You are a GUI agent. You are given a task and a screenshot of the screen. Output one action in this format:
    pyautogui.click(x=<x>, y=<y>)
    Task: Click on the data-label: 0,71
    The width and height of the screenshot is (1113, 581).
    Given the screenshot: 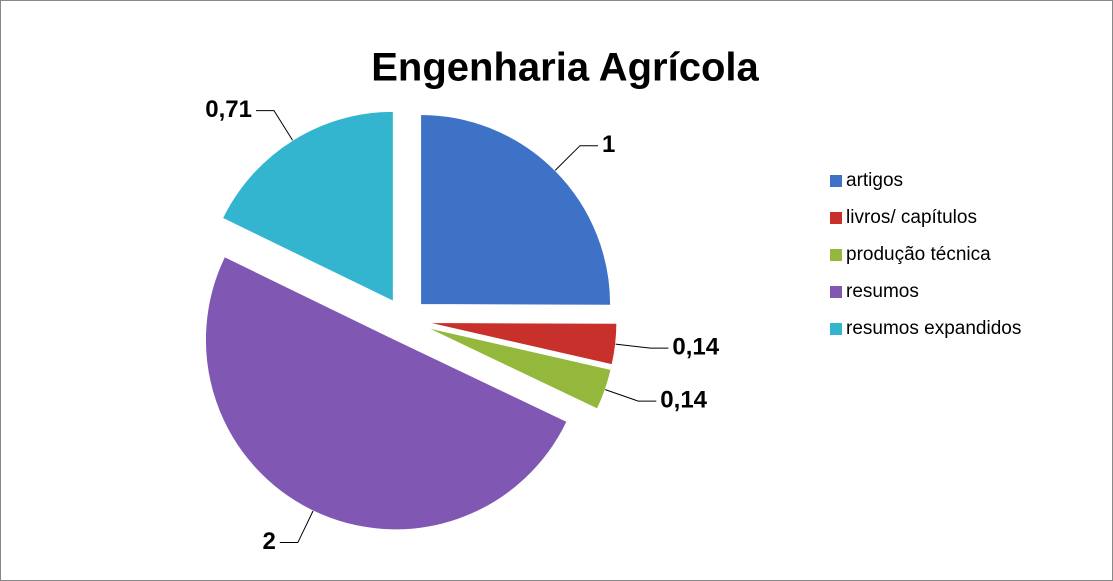 What is the action you would take?
    pyautogui.click(x=228, y=109)
    